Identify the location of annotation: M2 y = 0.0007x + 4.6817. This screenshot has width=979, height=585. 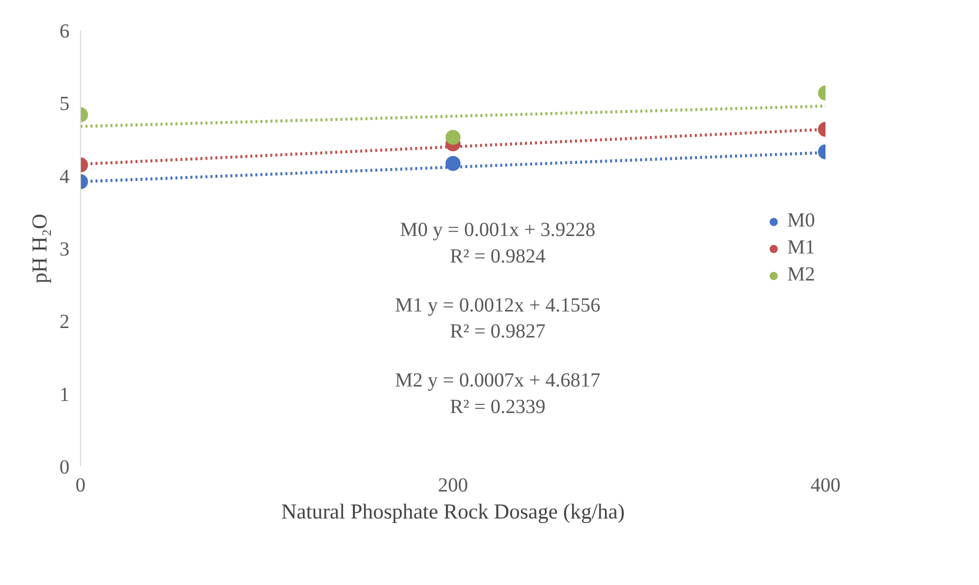
(497, 381).